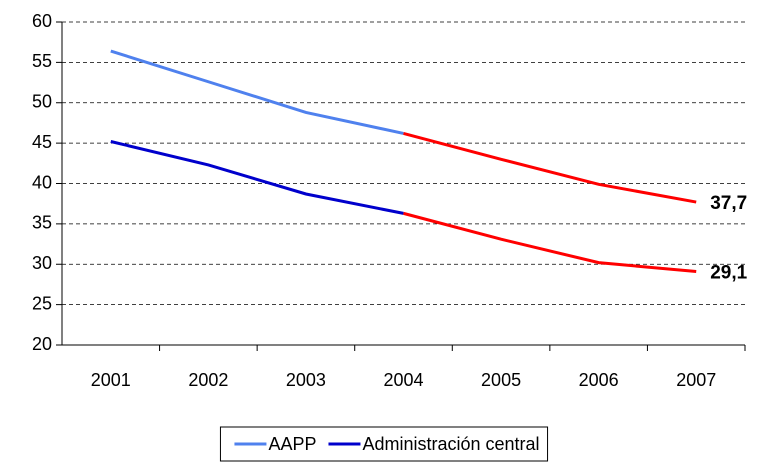  I want to click on x-tick-label: 2003, so click(306, 380).